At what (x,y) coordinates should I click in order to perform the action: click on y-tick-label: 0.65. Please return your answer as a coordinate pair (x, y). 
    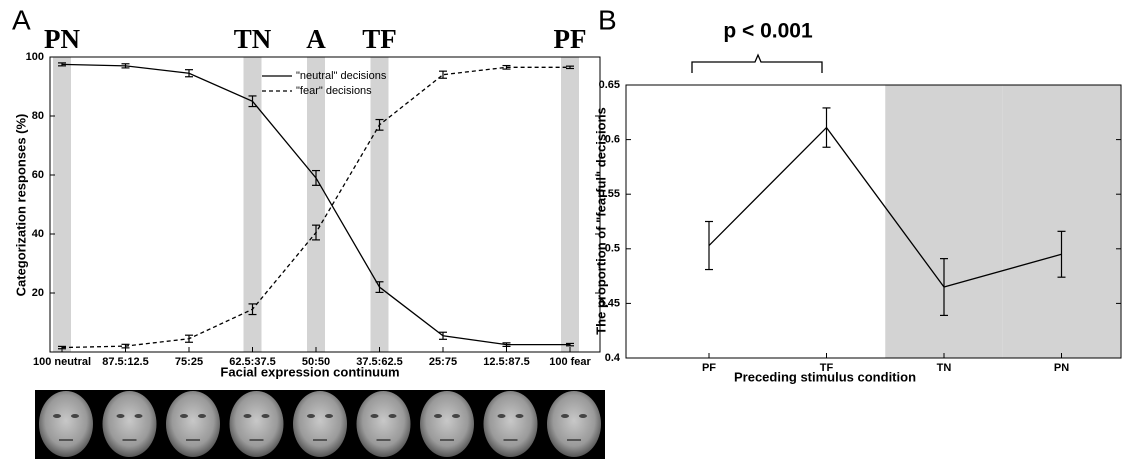
    Looking at the image, I should click on (609, 85).